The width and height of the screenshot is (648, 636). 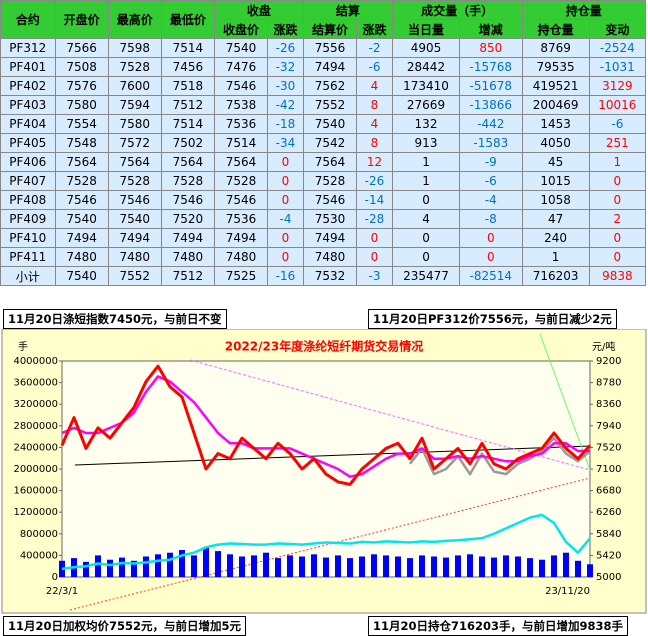 I want to click on cell: PF406, so click(x=28, y=162).